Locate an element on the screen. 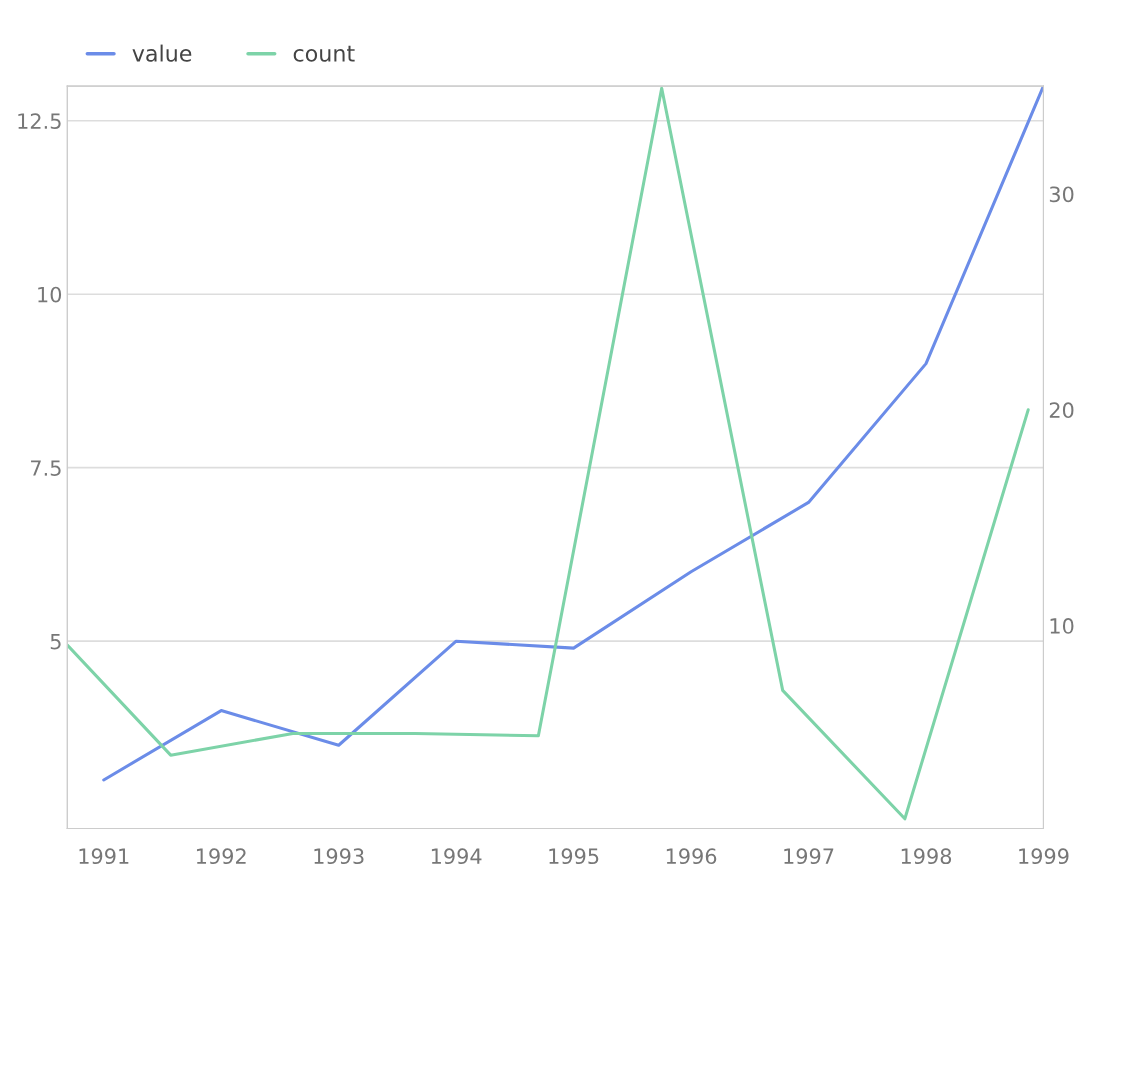  x-tick-label: 1996 is located at coordinates (691, 856).